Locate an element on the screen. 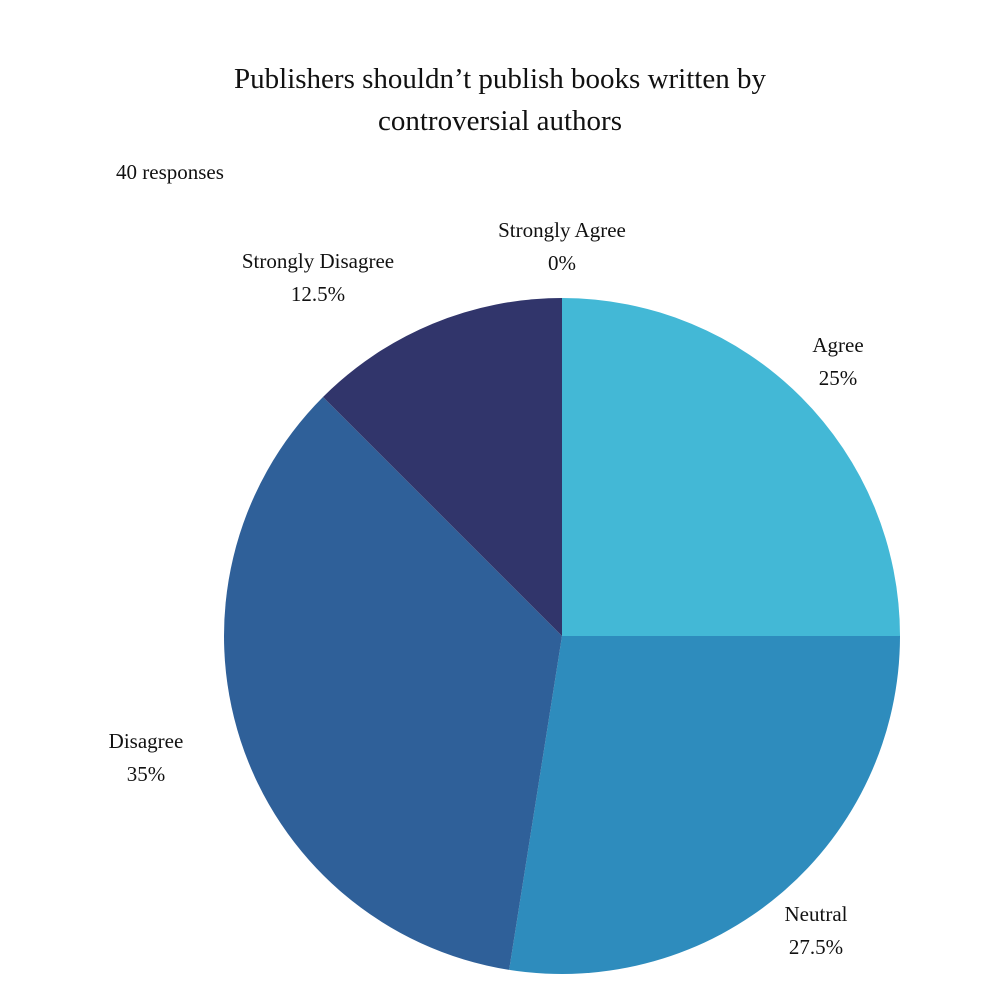 This screenshot has width=1000, height=1000. label-disagree-value: 35% is located at coordinates (146, 774).